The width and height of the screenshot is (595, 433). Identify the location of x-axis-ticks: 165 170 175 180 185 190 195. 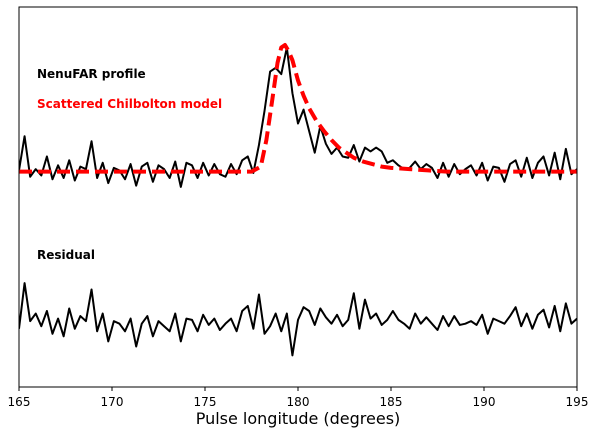
(298, 398).